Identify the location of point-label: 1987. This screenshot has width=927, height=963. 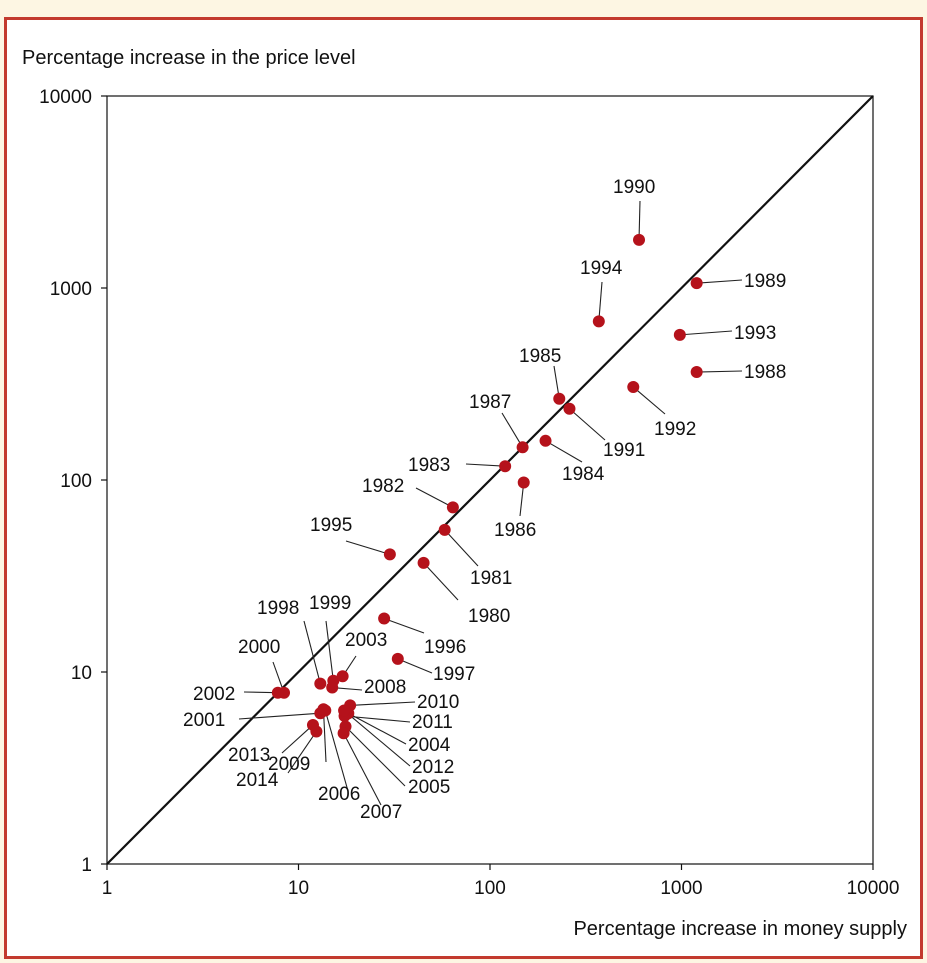
(490, 402).